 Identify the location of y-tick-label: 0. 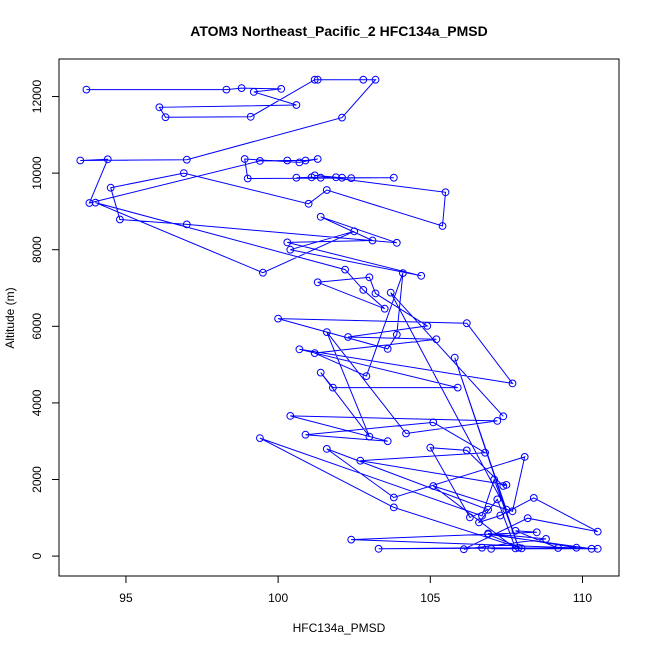
(37, 555).